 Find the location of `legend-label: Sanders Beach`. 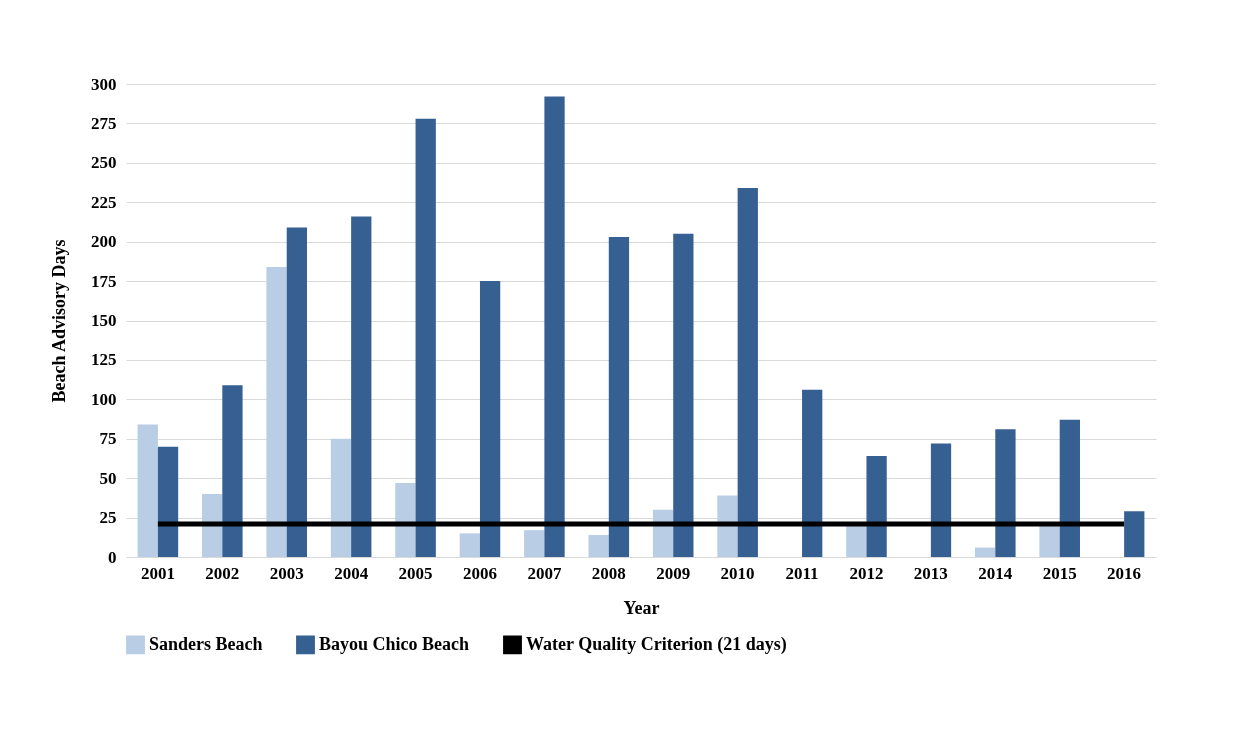

legend-label: Sanders Beach is located at coordinates (206, 643).